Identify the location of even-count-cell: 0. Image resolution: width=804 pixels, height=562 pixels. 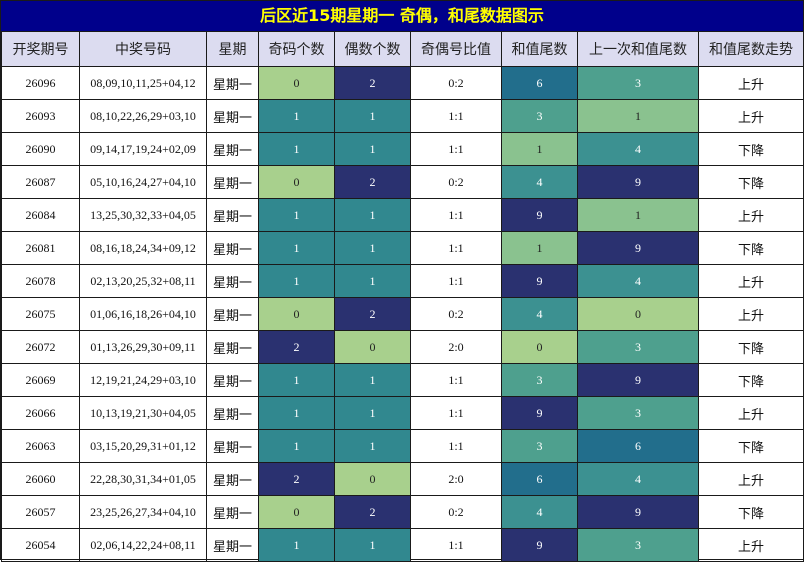
(372, 347).